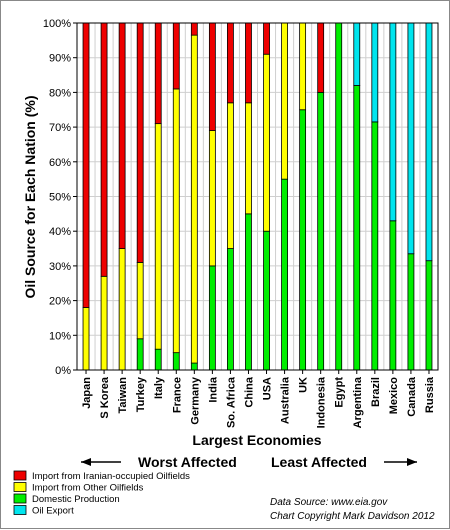 Image resolution: width=450 pixels, height=530 pixels. Describe the element at coordinates (111, 476) in the screenshot. I see `legend-label: Import from Iranian-occupied Oilfields` at that location.